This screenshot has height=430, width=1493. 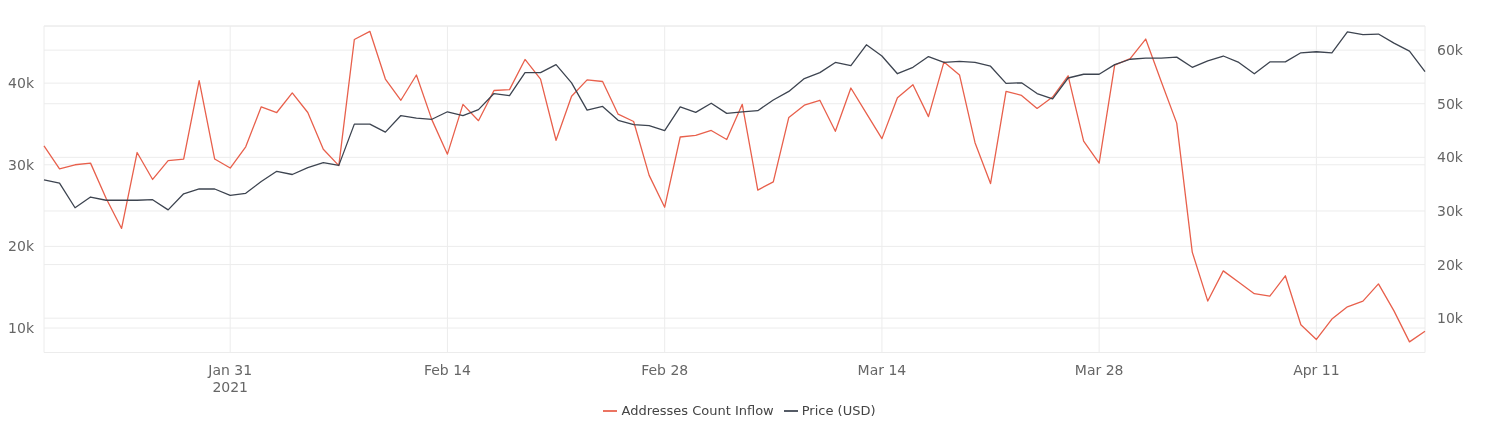 I want to click on y-tick-label: 30k, so click(x=21, y=164).